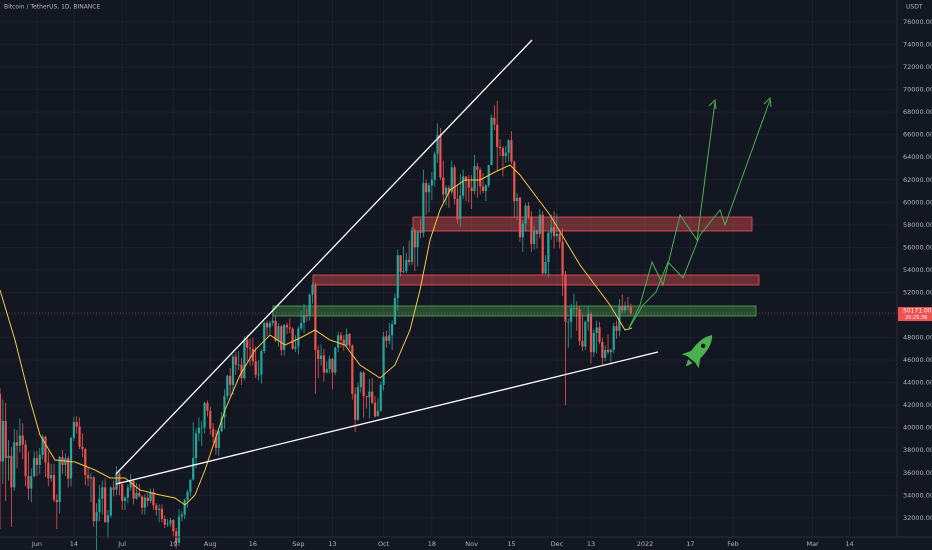 This screenshot has height=550, width=932. Describe the element at coordinates (917, 405) in the screenshot. I see `y-tick-label: 42000.00` at that location.